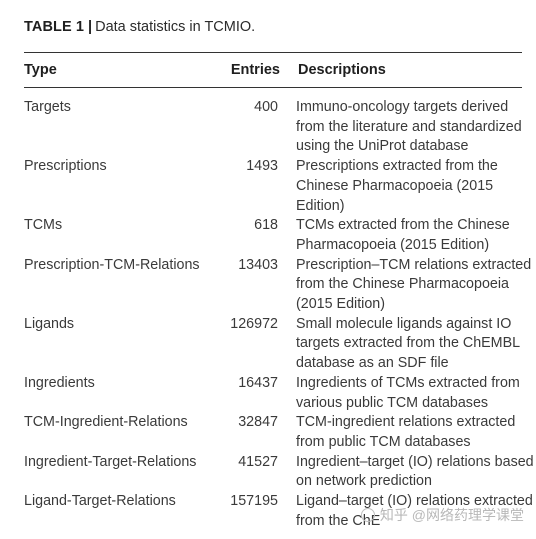 Image resolution: width=536 pixels, height=539 pixels. I want to click on cell-entries: 32847, so click(258, 422).